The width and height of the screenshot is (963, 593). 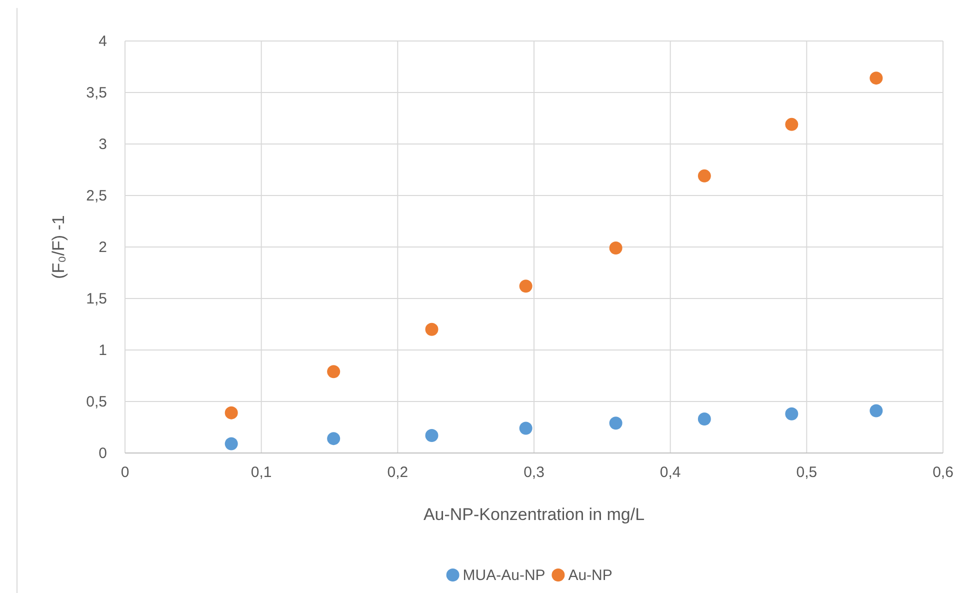 What do you see at coordinates (102, 453) in the screenshot?
I see `y-tick-label: 0` at bounding box center [102, 453].